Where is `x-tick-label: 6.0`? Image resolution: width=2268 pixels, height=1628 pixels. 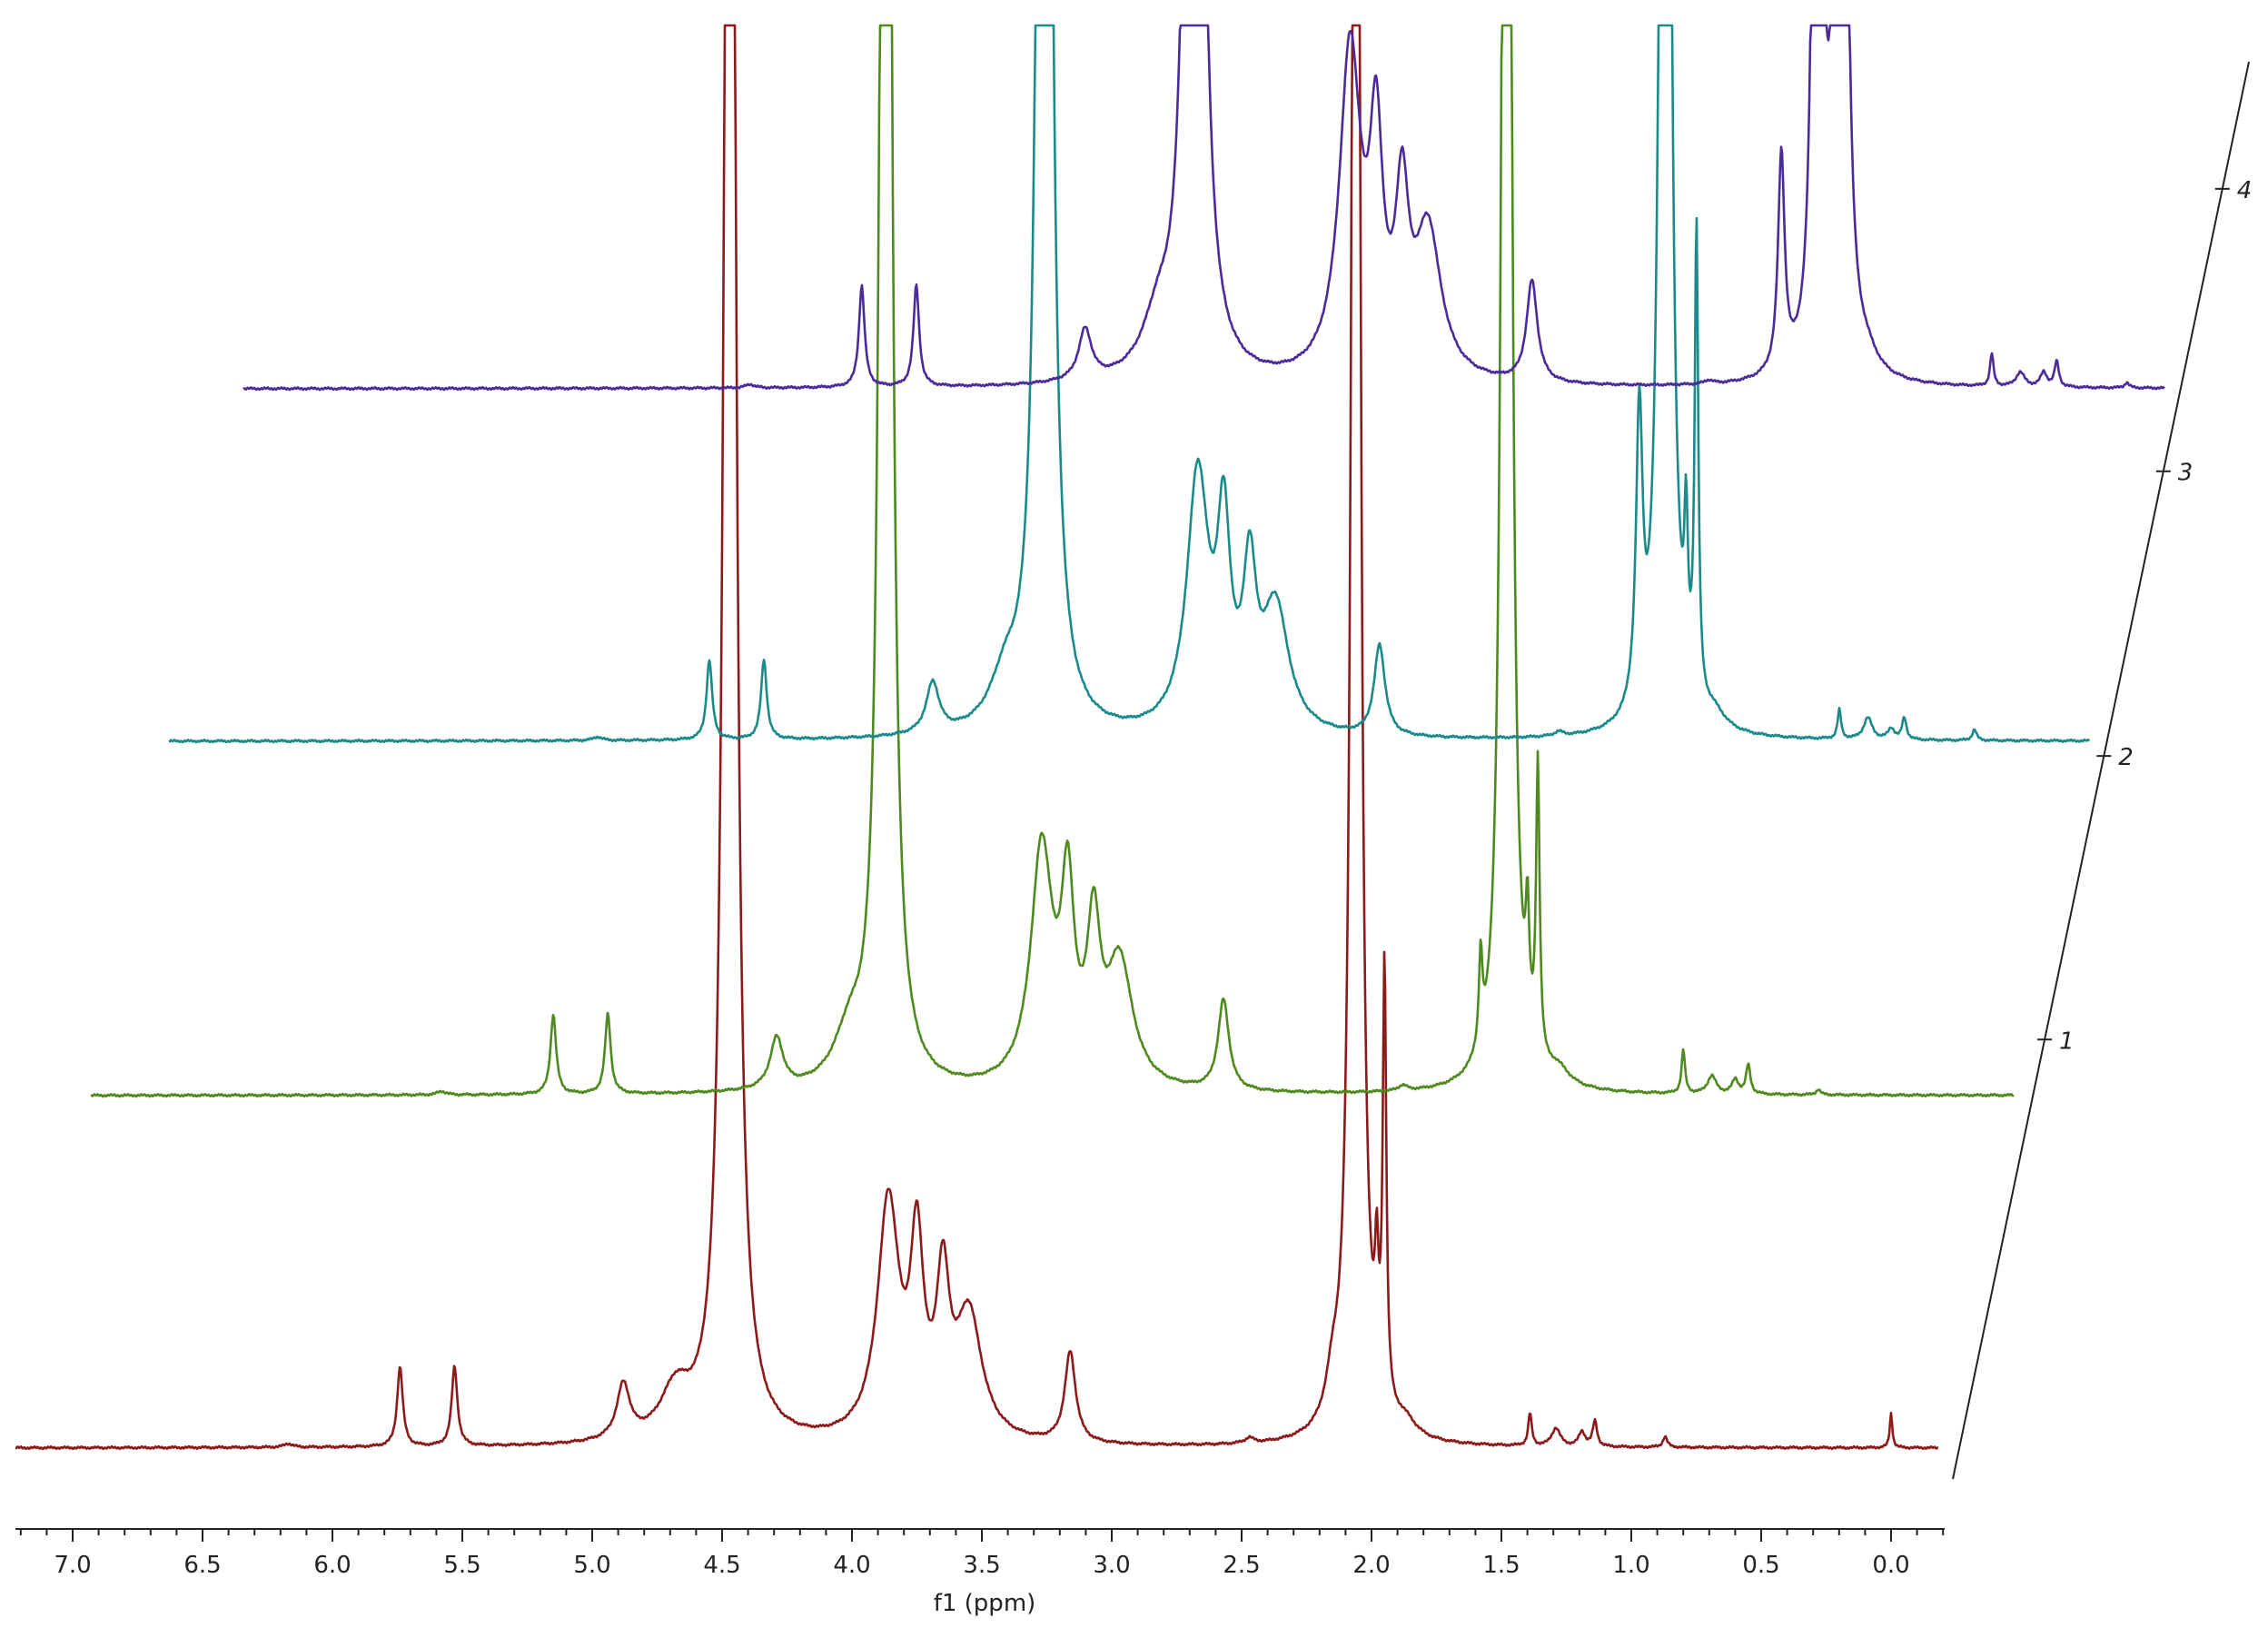 x-tick-label: 6.0 is located at coordinates (332, 1565).